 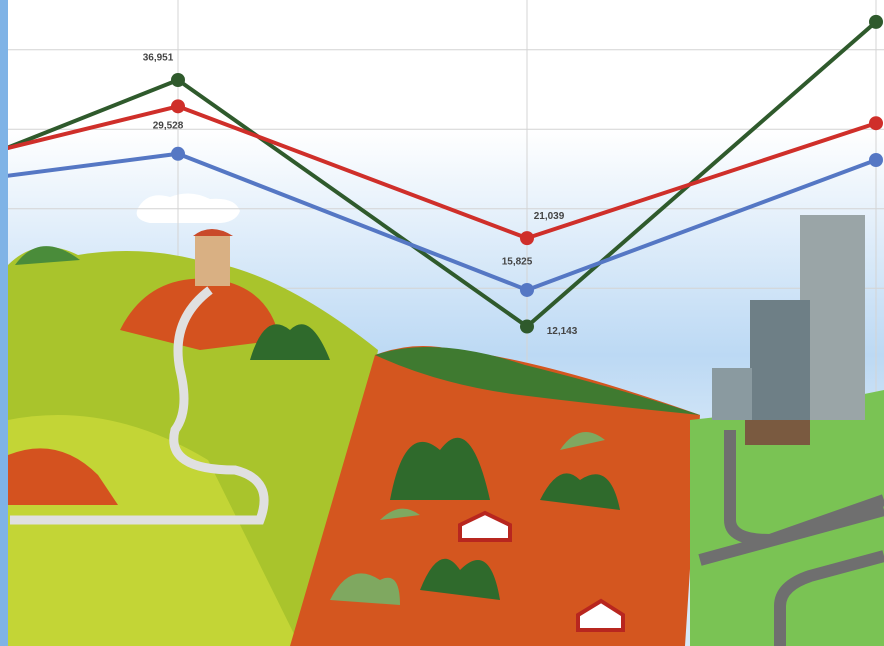 I want to click on data-label: 36,951, so click(x=158, y=58).